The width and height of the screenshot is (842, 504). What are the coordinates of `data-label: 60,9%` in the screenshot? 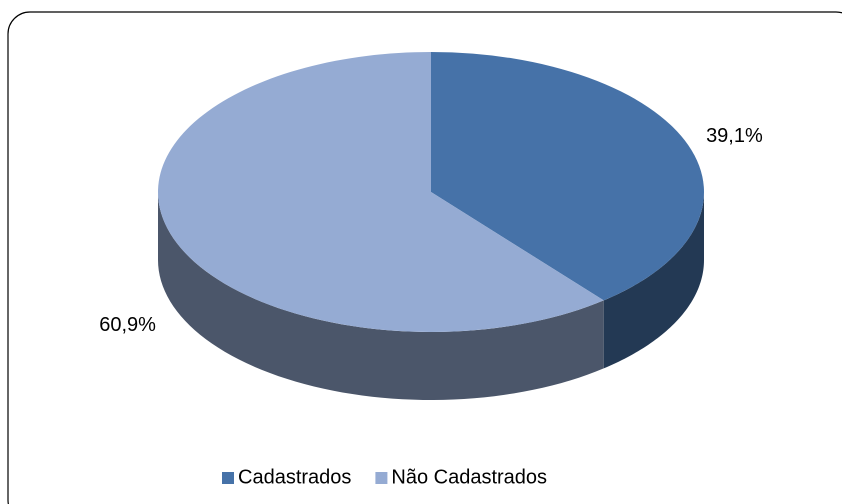 It's located at (127, 325).